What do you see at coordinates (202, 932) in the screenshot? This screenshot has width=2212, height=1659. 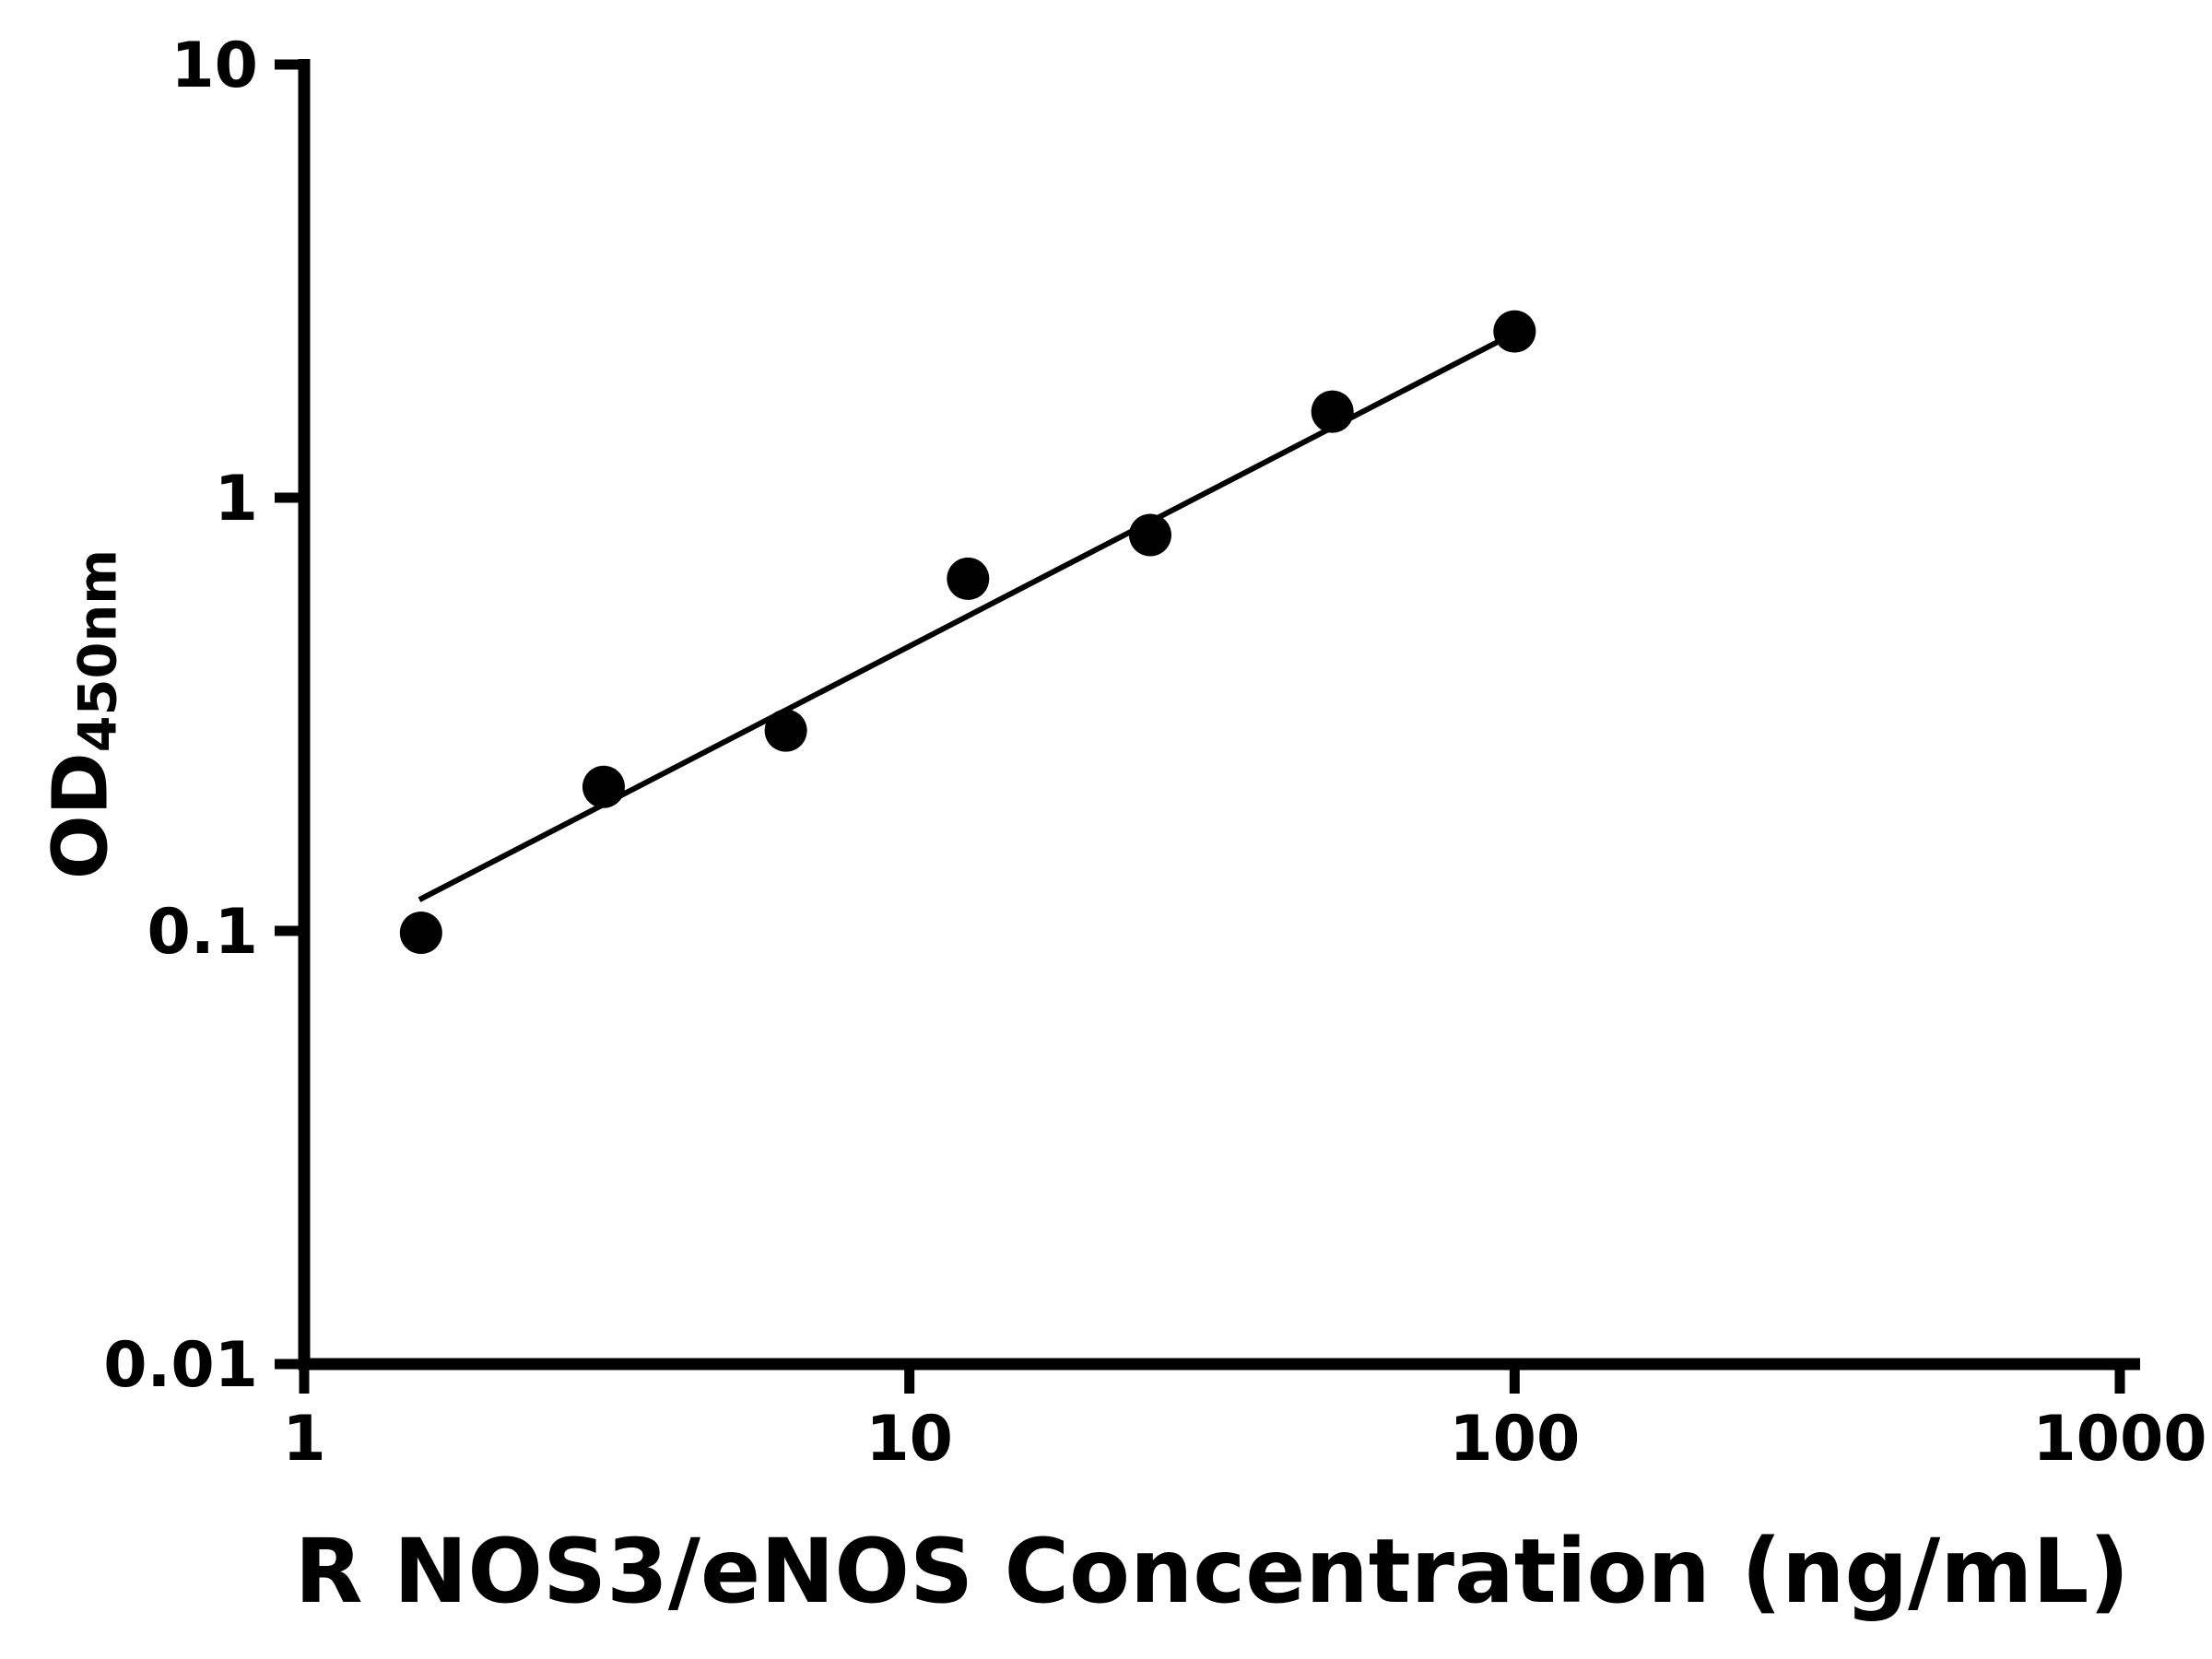 I see `y-tick-label-0.1: 0.1` at bounding box center [202, 932].